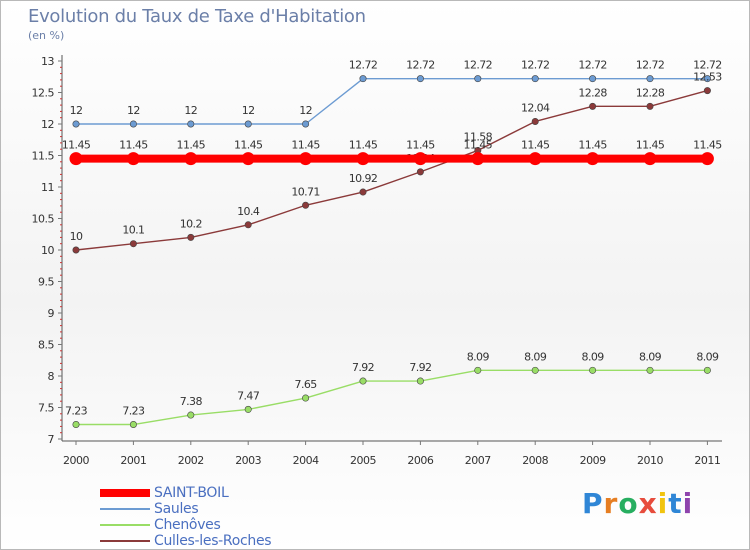 The width and height of the screenshot is (750, 550). What do you see at coordinates (248, 395) in the screenshot?
I see `data-label: 7.47` at bounding box center [248, 395].